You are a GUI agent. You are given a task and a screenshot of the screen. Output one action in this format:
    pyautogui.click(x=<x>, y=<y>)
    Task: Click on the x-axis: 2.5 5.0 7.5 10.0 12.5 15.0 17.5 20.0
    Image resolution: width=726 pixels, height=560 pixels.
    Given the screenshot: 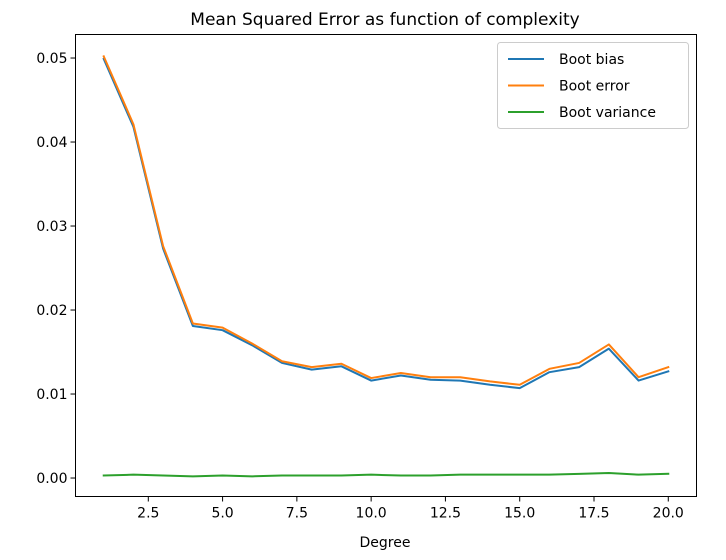 What is the action you would take?
    pyautogui.click(x=410, y=509)
    